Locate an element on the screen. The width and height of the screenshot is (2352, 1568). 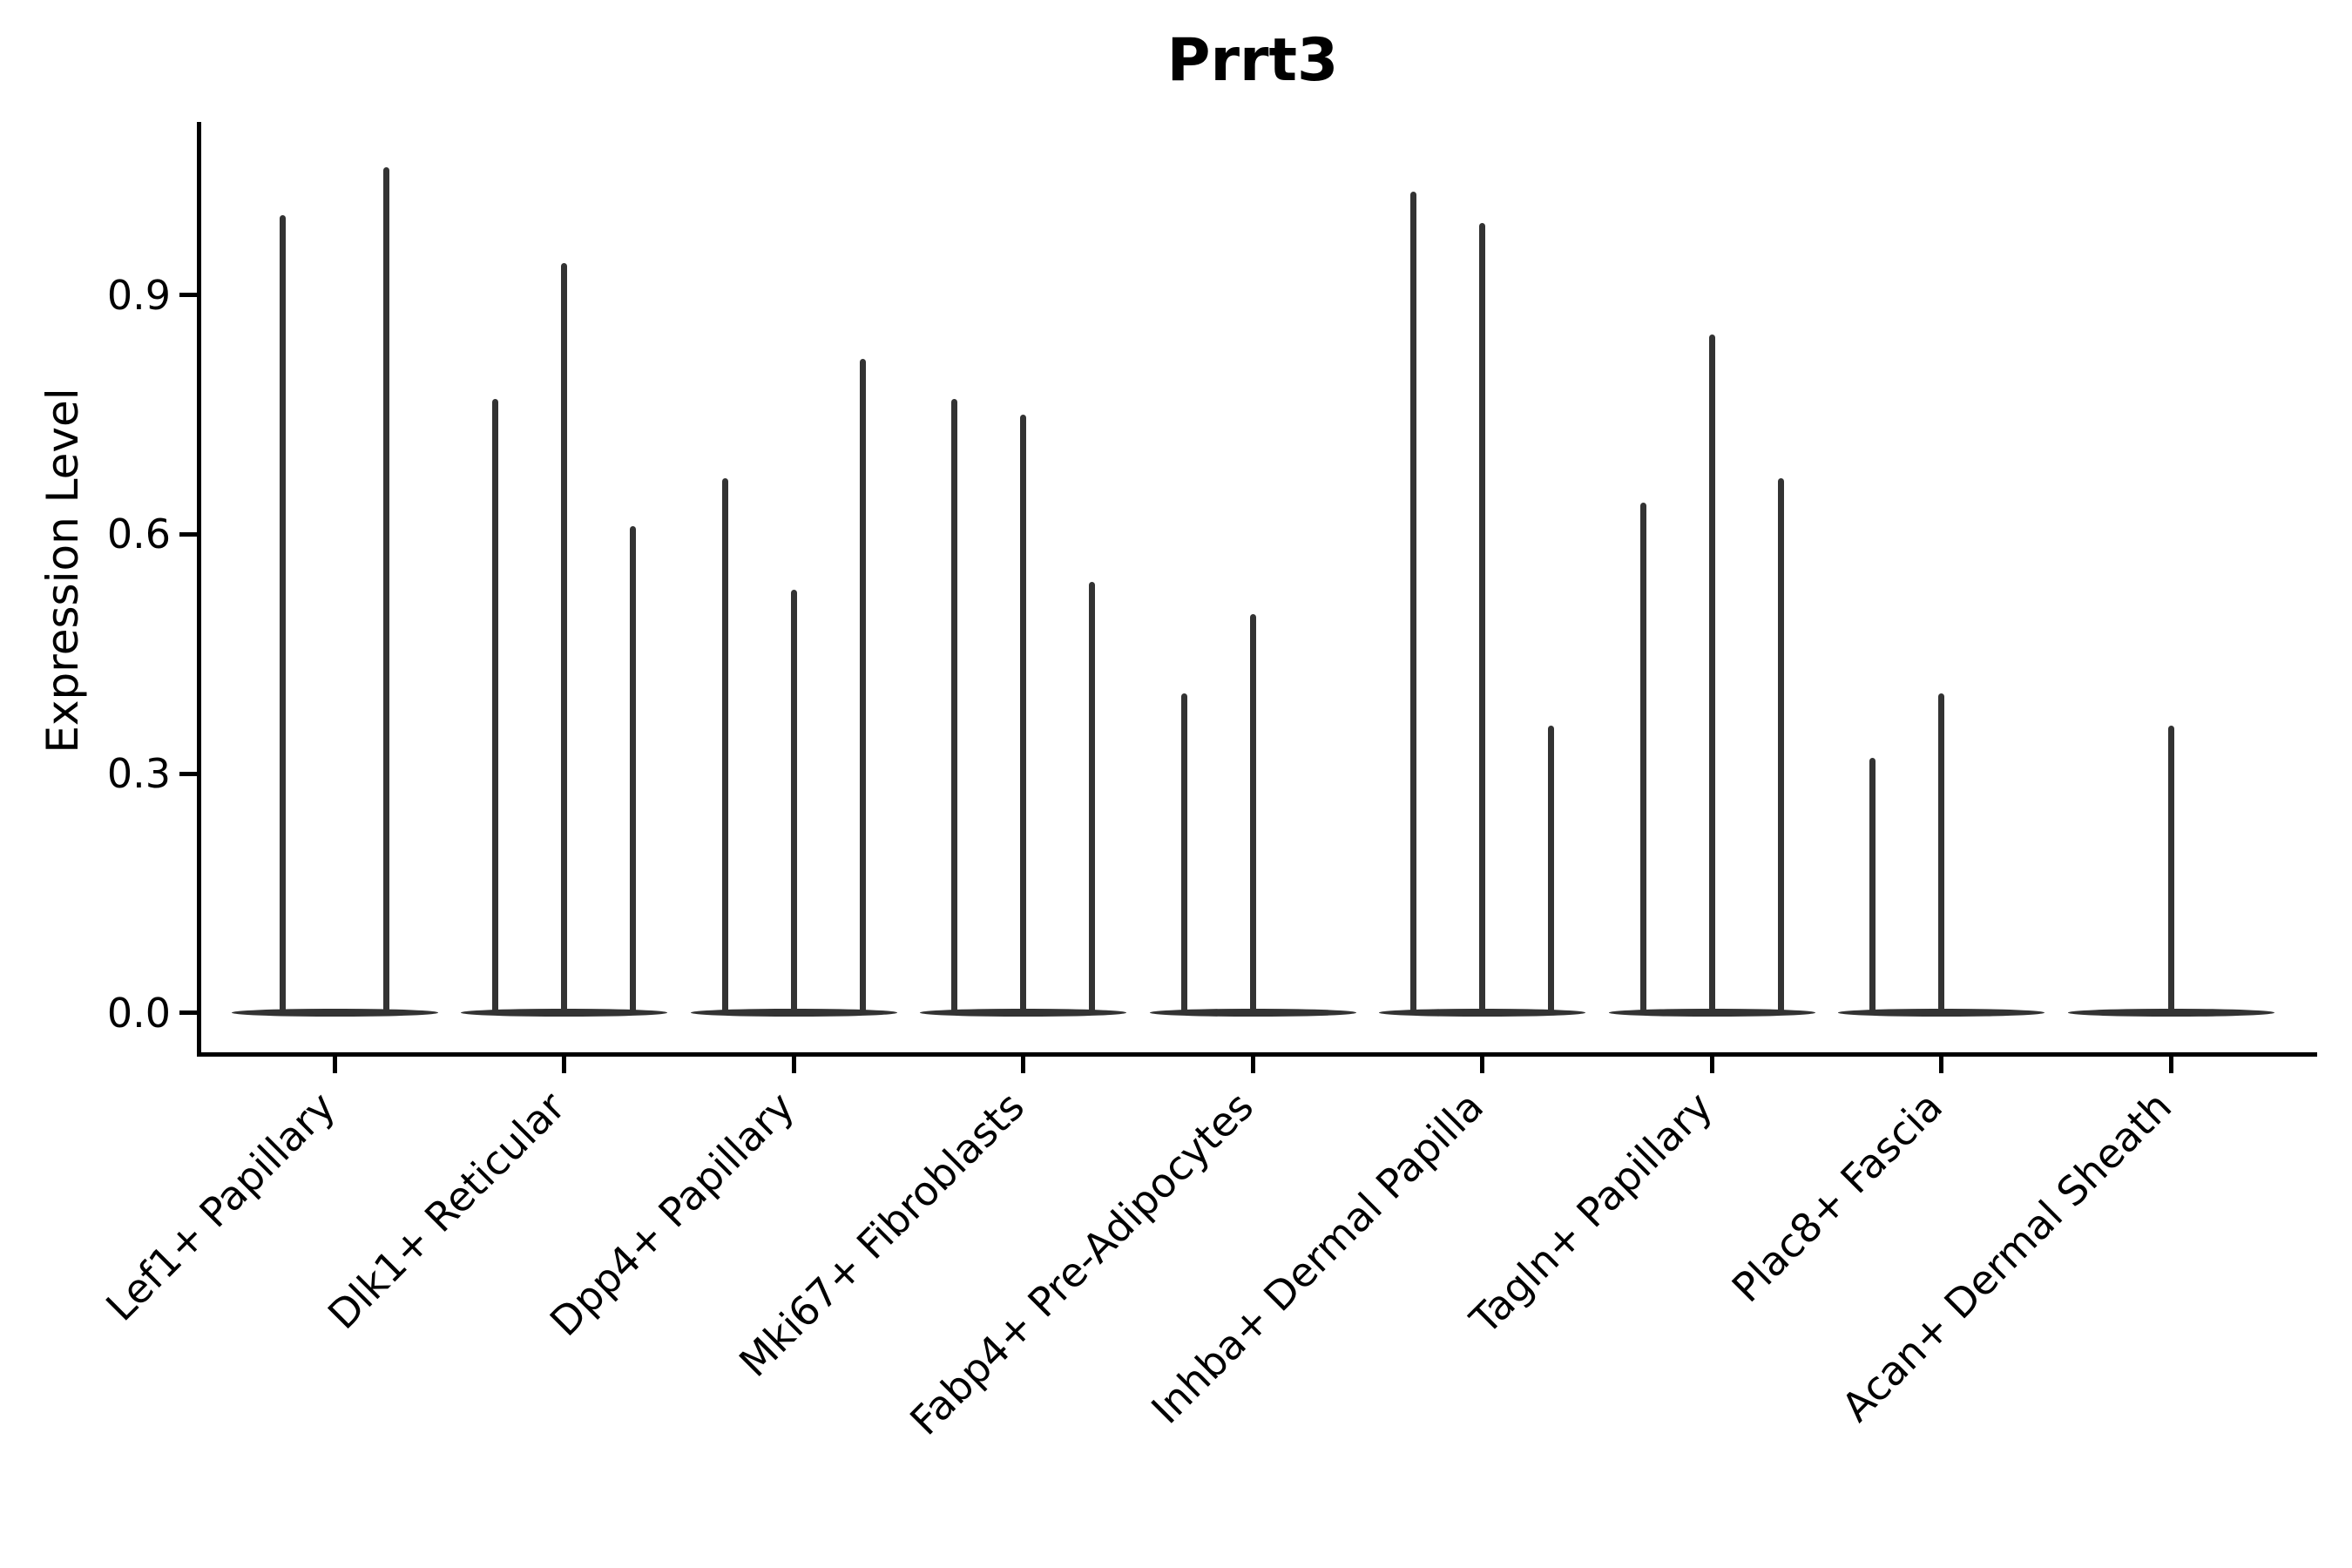
x-tick-label: Dlk1+ Reticular is located at coordinates (446, 1211).